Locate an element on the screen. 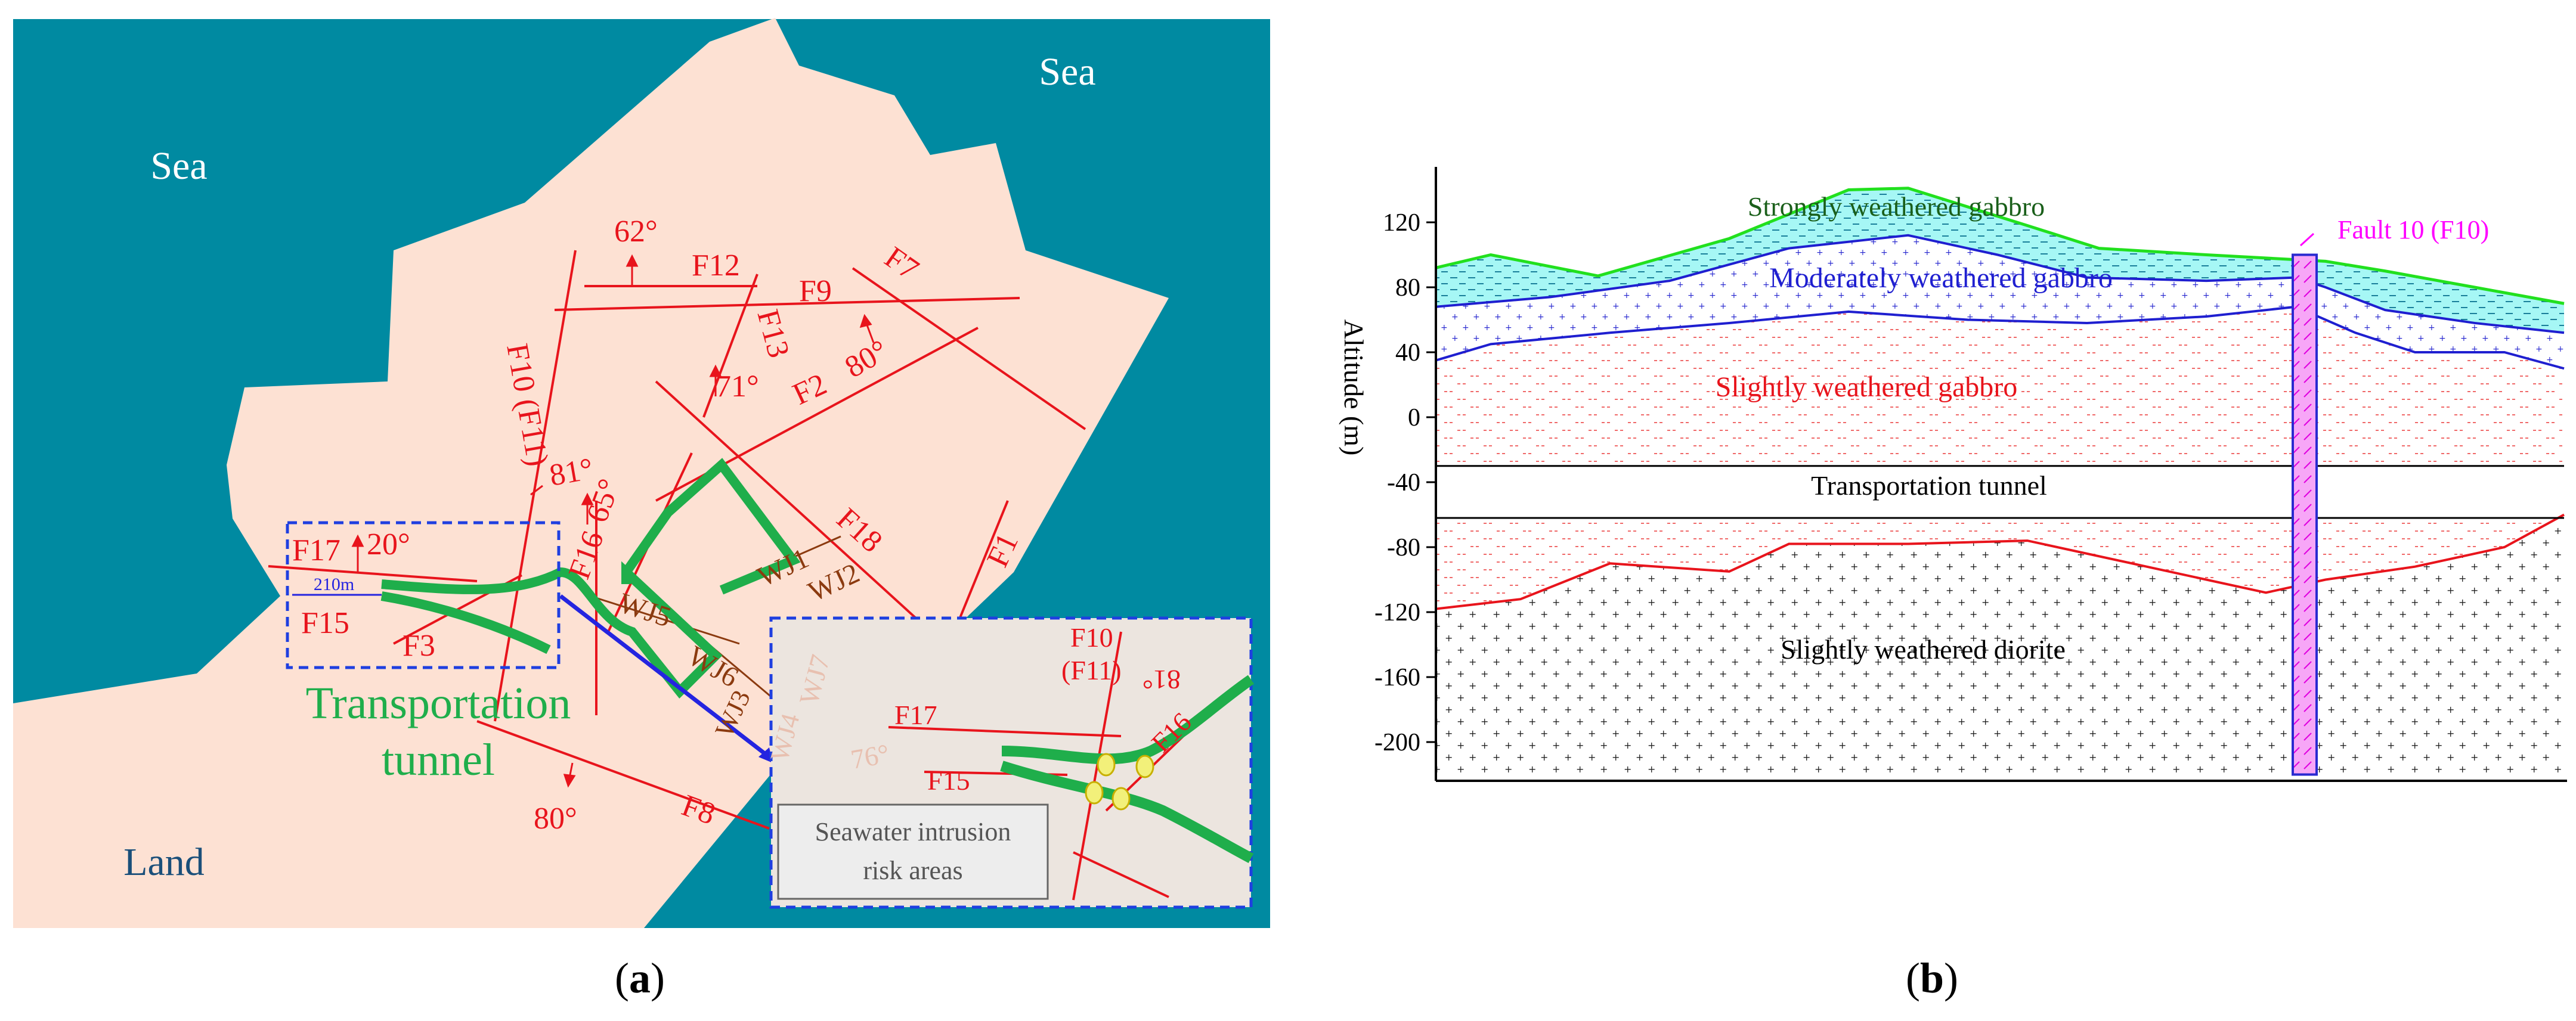  inset-f11-label: (F11) is located at coordinates (1092, 670).